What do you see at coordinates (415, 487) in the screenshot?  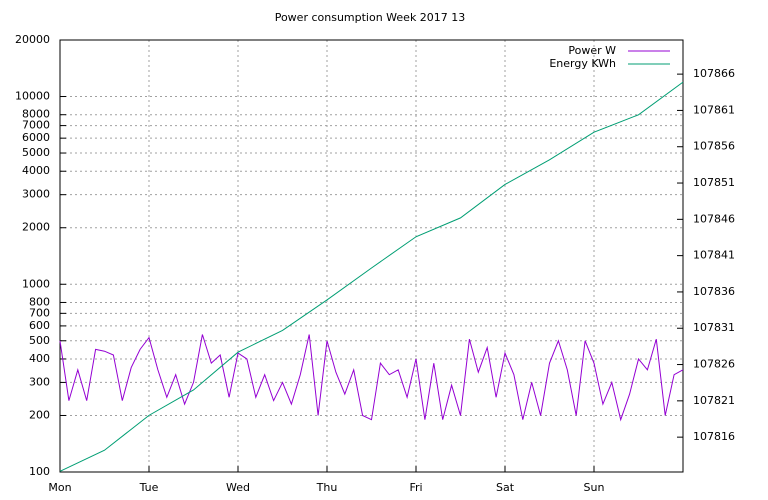 I see `x-tick-label: Fri` at bounding box center [415, 487].